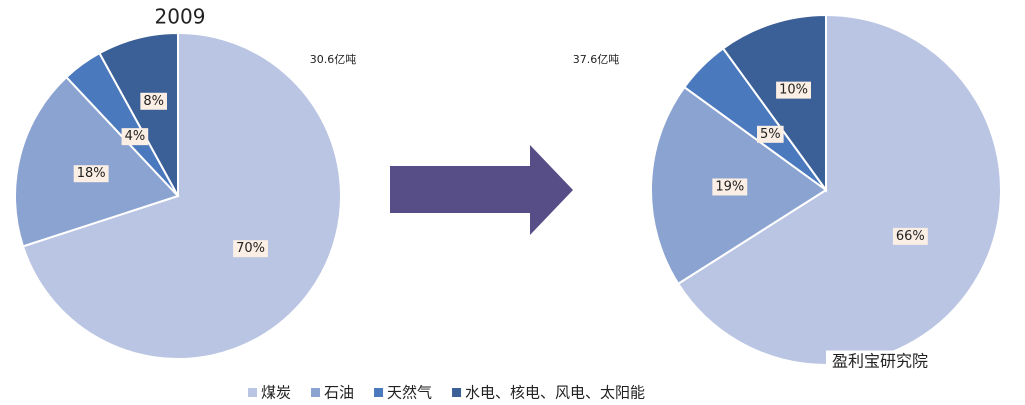 The height and width of the screenshot is (405, 1025). I want to click on watermark-bg, so click(880, 361).